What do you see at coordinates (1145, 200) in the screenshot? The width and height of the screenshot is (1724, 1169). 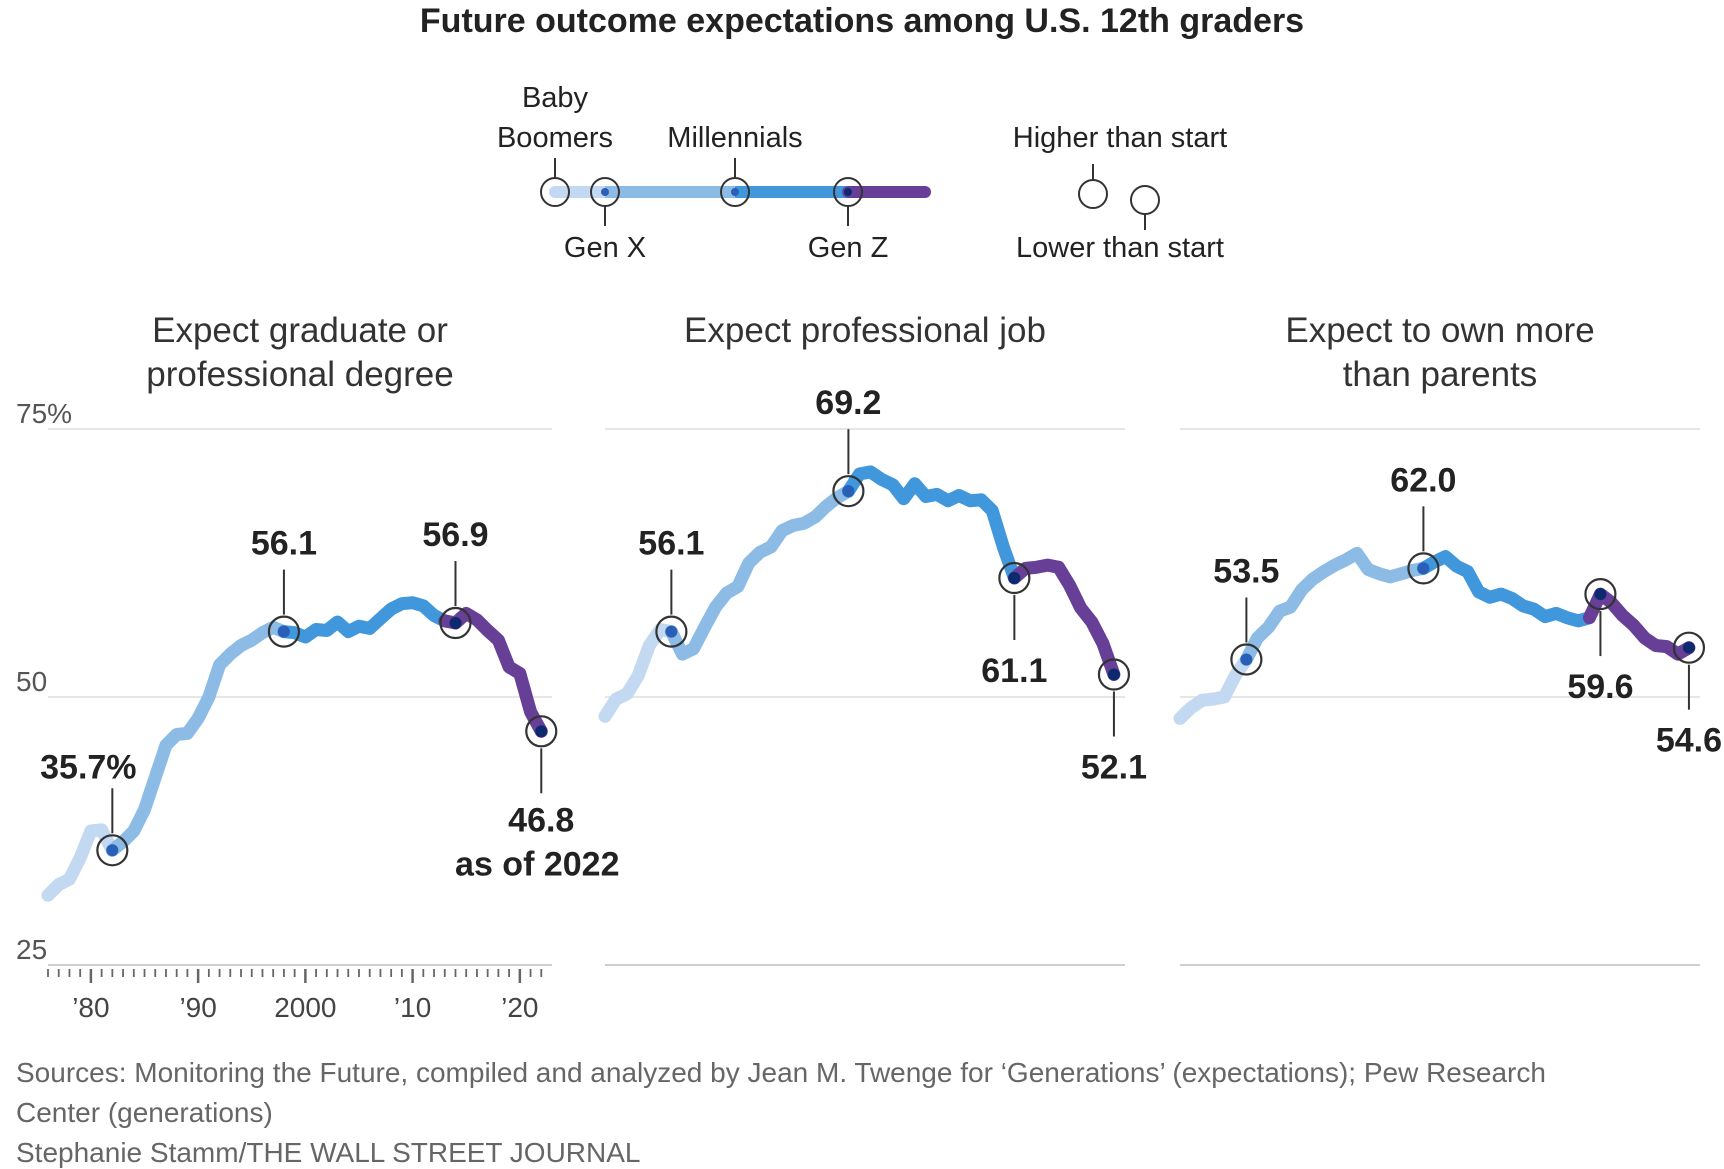 I see `legend-ring-lower` at bounding box center [1145, 200].